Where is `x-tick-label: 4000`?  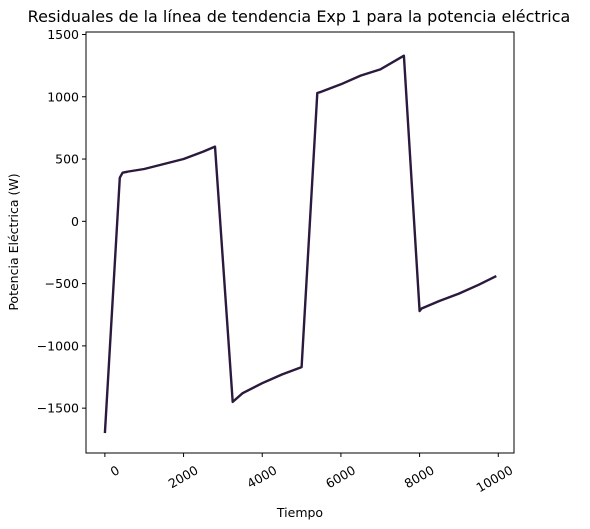 x-tick-label: 4000 is located at coordinates (261, 476).